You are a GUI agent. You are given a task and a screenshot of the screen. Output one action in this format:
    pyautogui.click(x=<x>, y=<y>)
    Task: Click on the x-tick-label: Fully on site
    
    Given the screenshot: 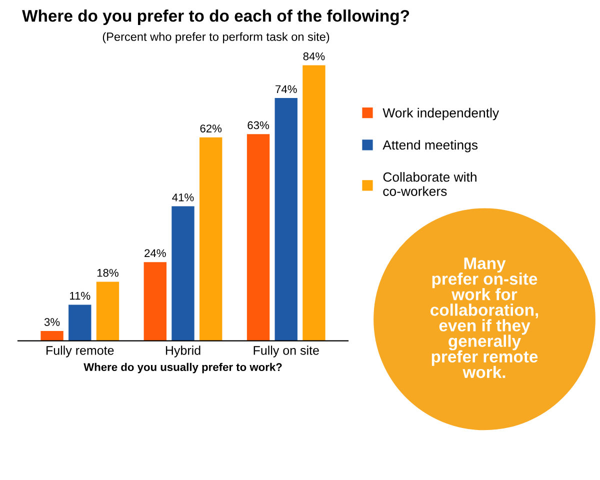 What is the action you would take?
    pyautogui.click(x=286, y=352)
    